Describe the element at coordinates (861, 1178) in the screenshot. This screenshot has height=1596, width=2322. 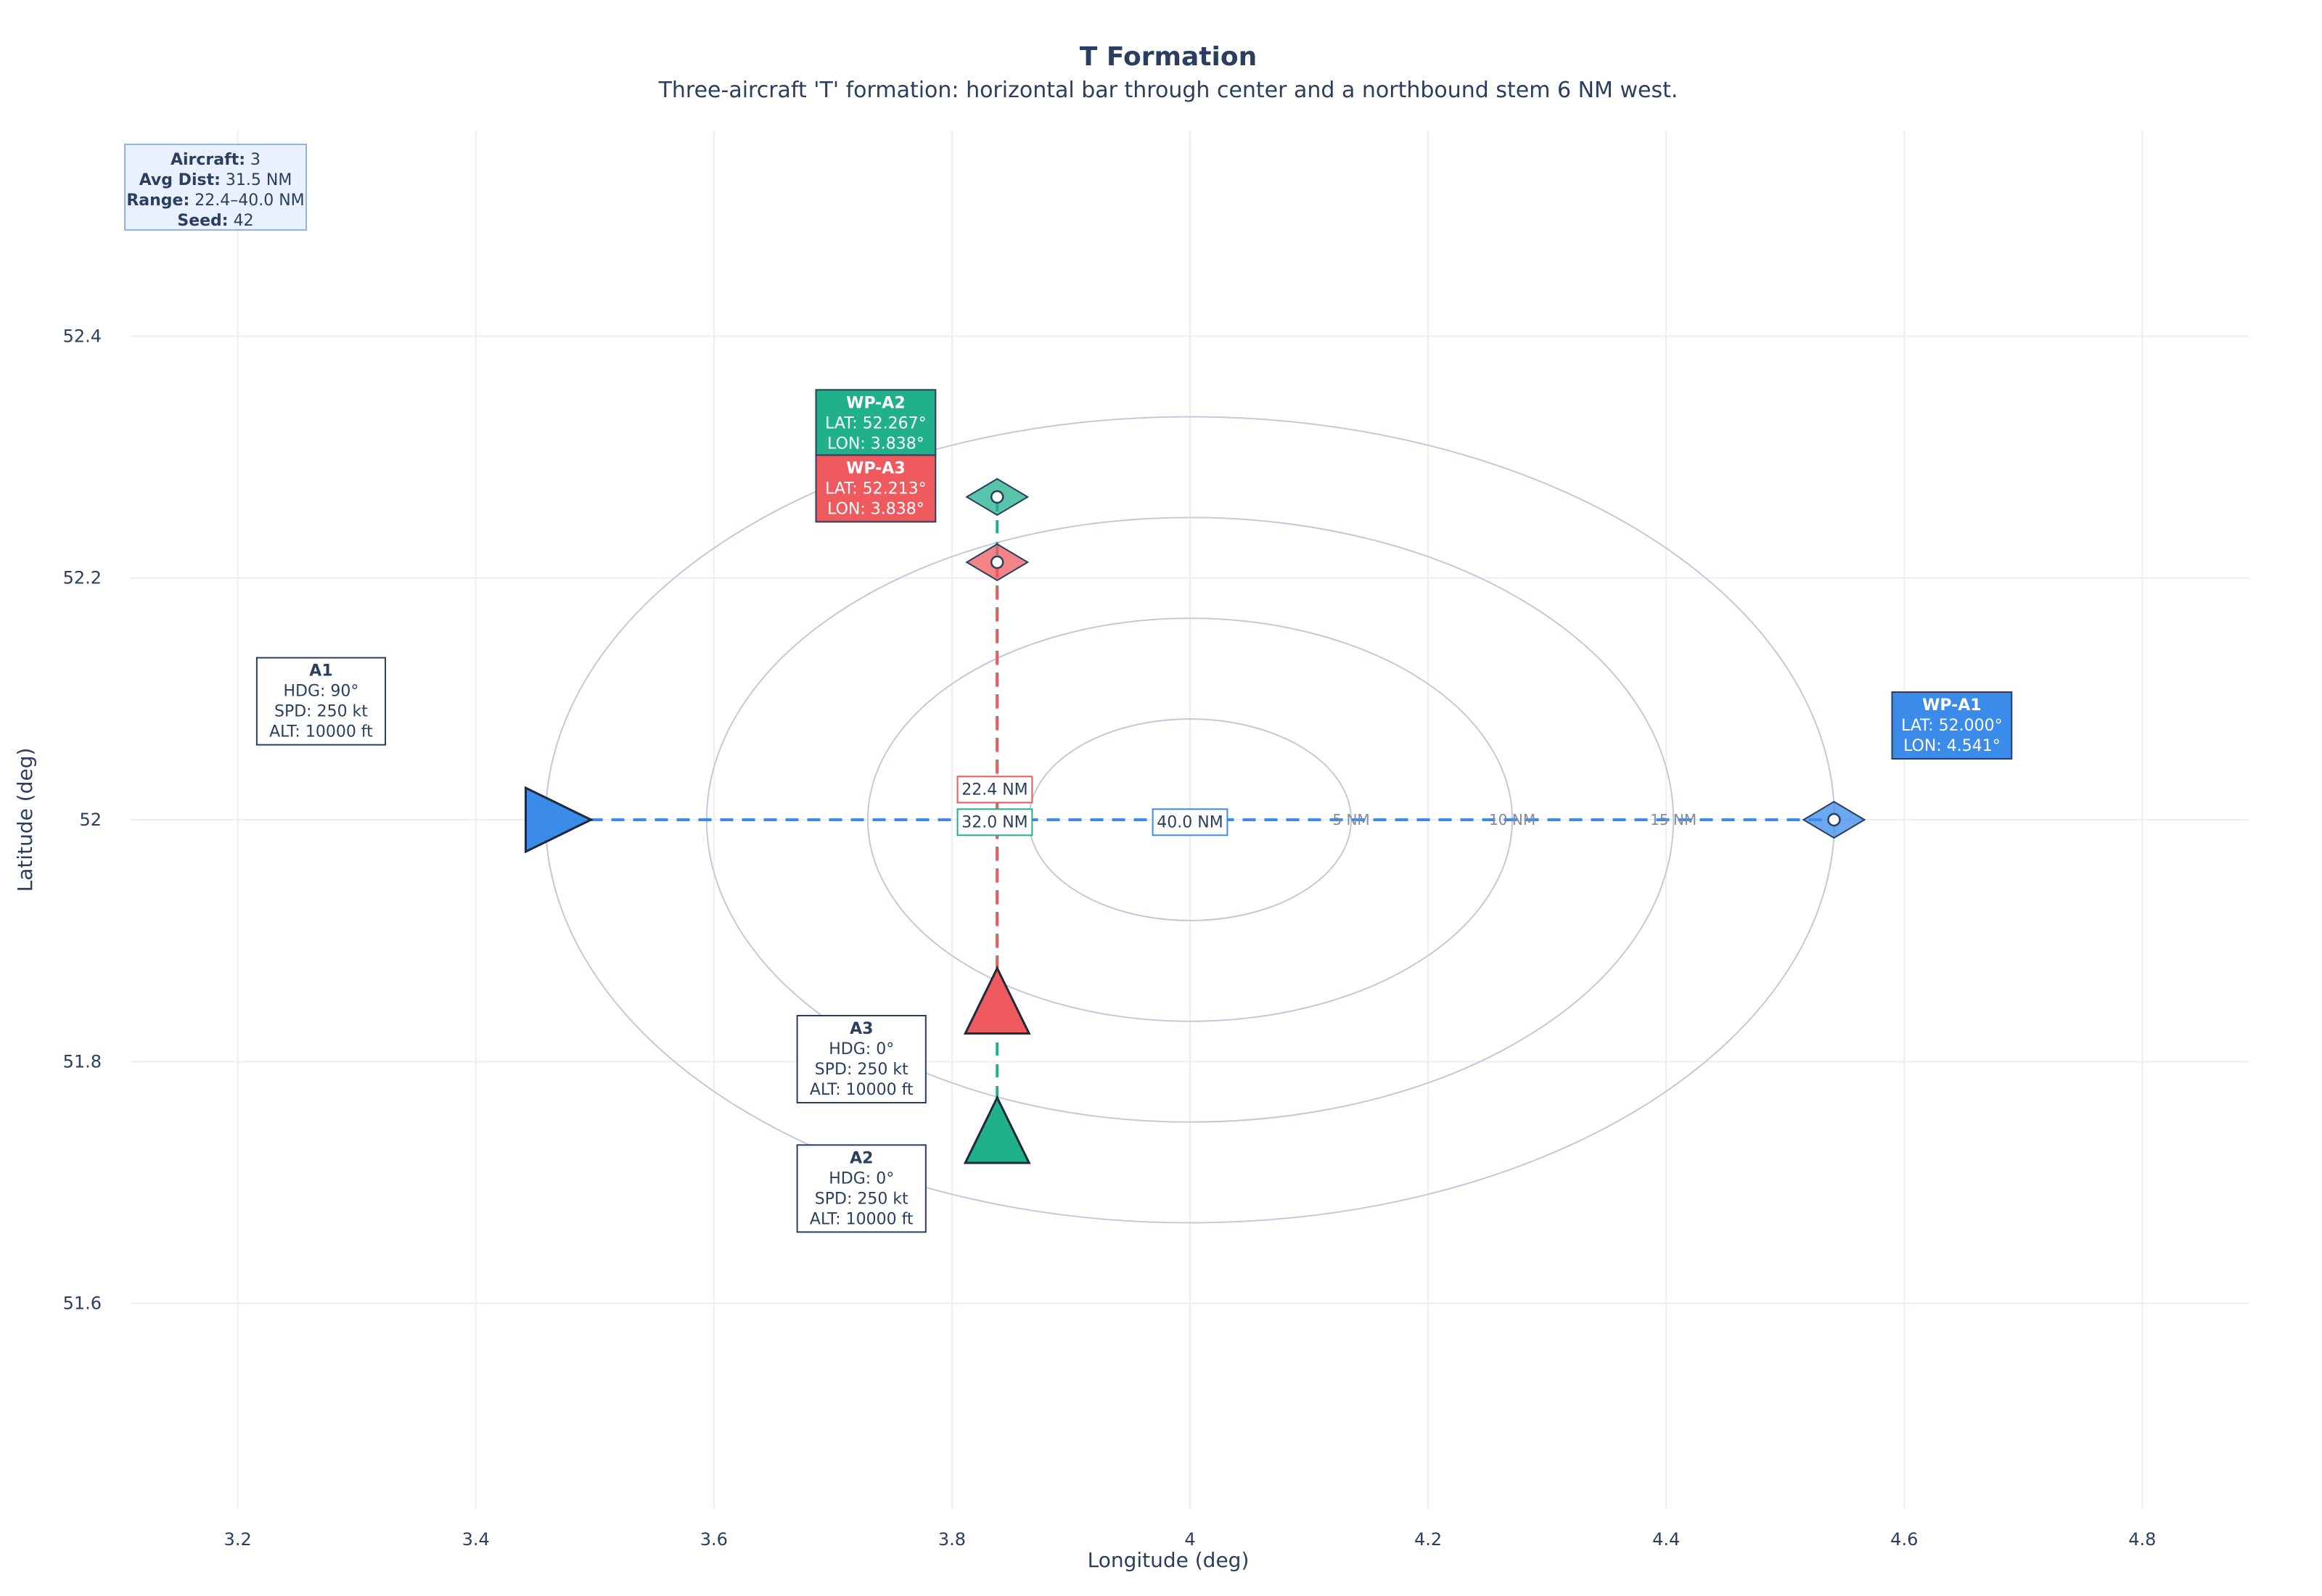
I see `aircraft-info-a2-line: HDG: 0°` at that location.